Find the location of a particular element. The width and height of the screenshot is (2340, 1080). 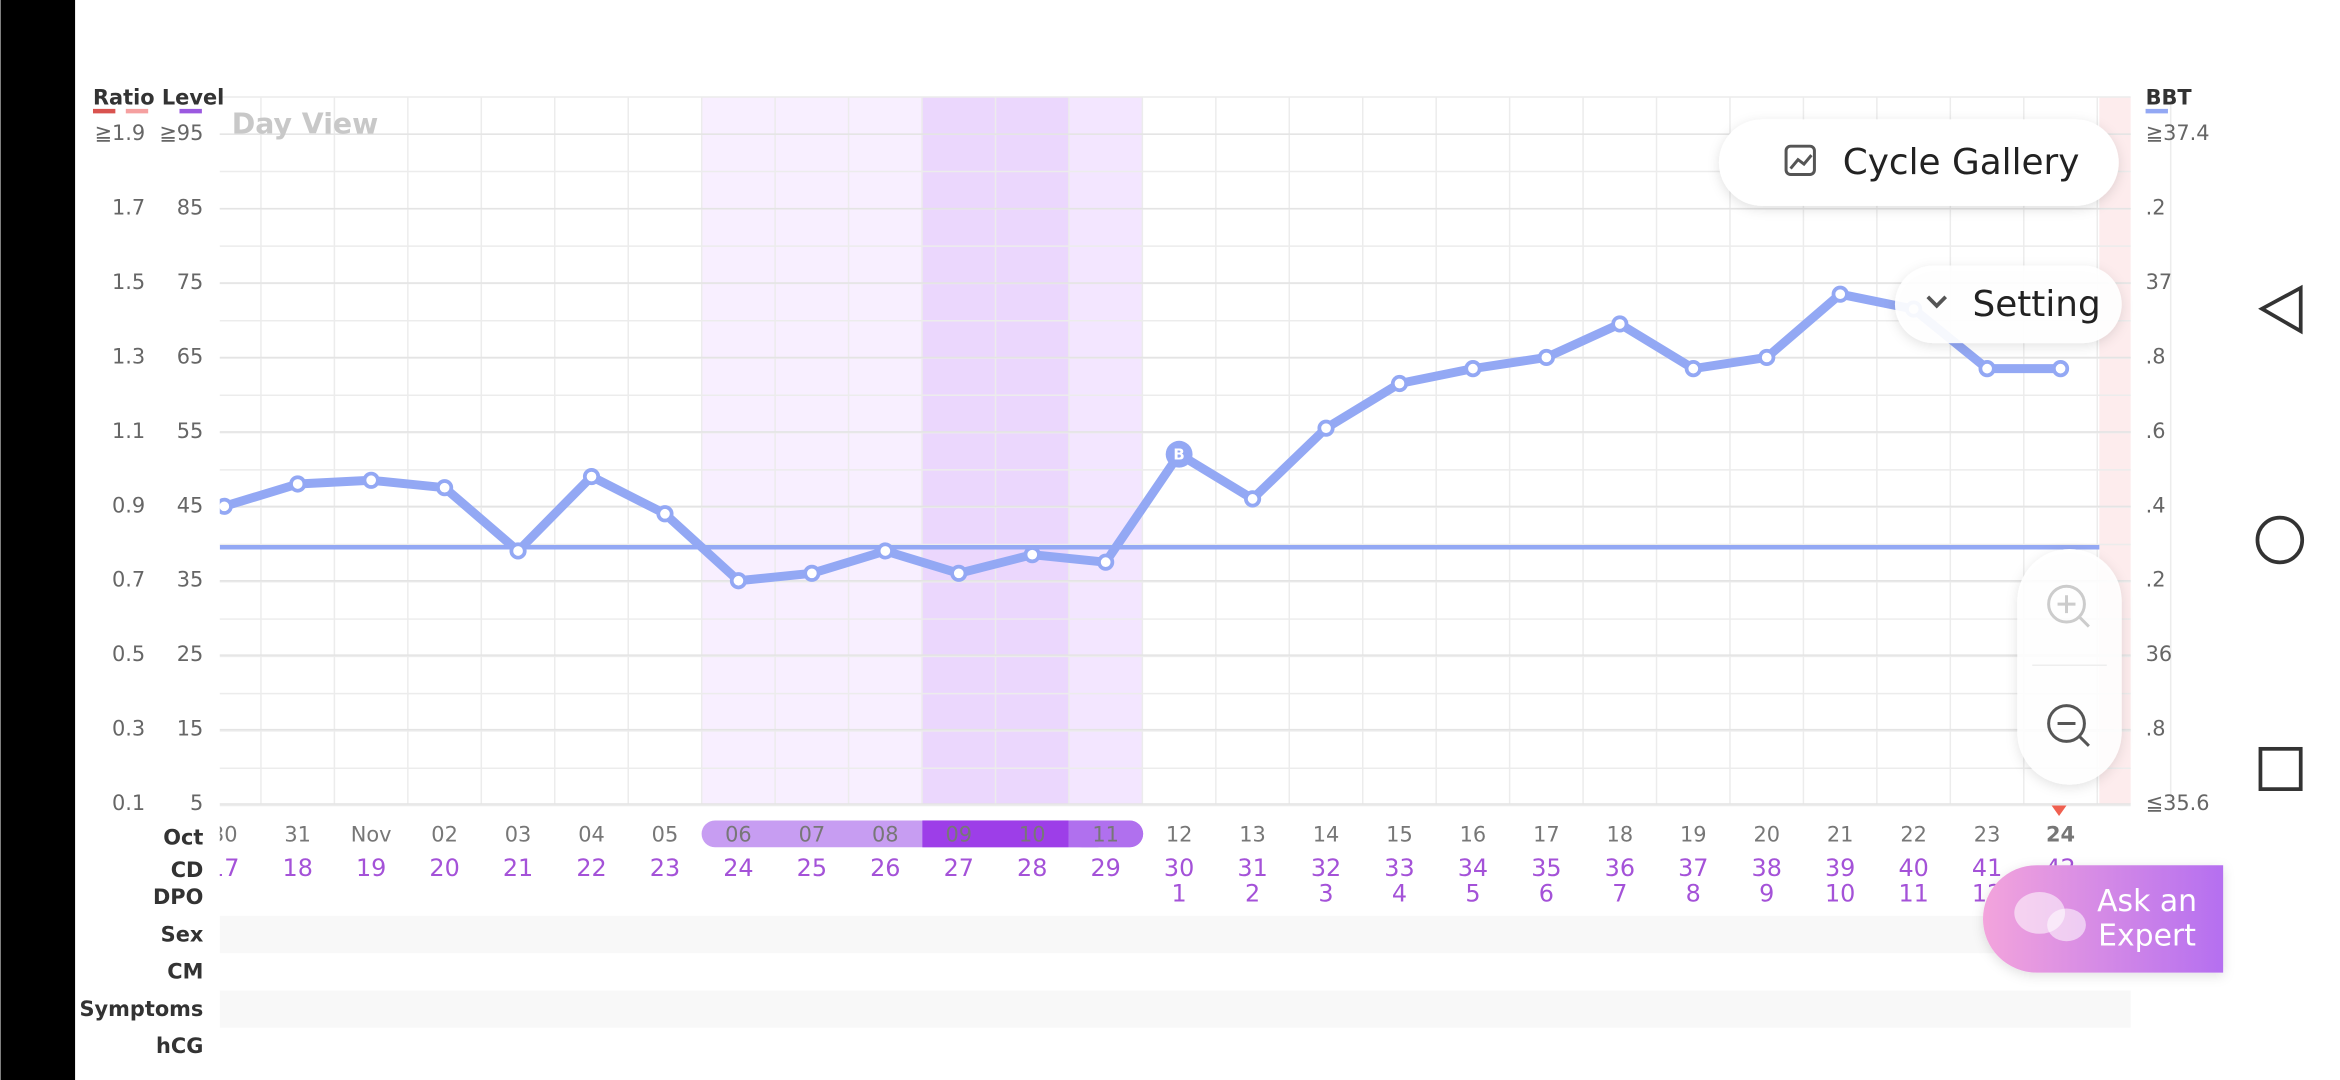

cd-value: 21 is located at coordinates (518, 868).